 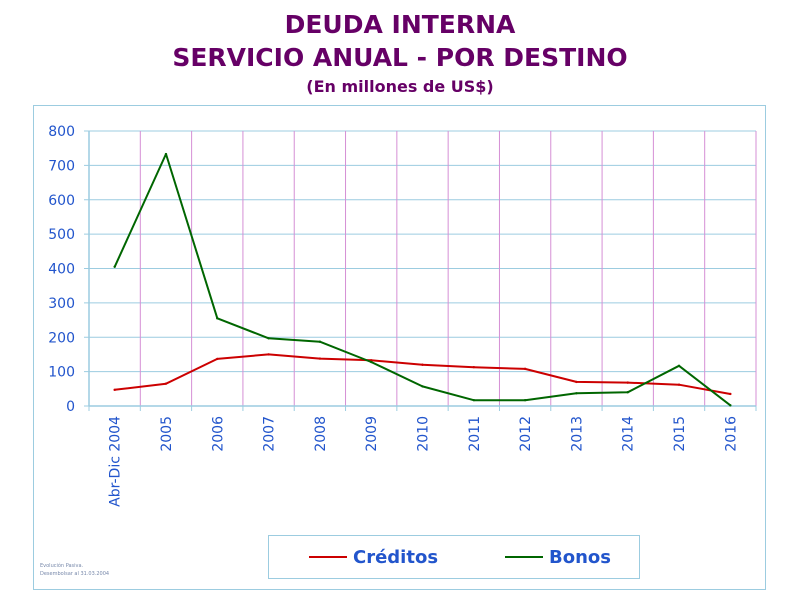 I want to click on y-tick-label: 100, so click(x=61, y=373).